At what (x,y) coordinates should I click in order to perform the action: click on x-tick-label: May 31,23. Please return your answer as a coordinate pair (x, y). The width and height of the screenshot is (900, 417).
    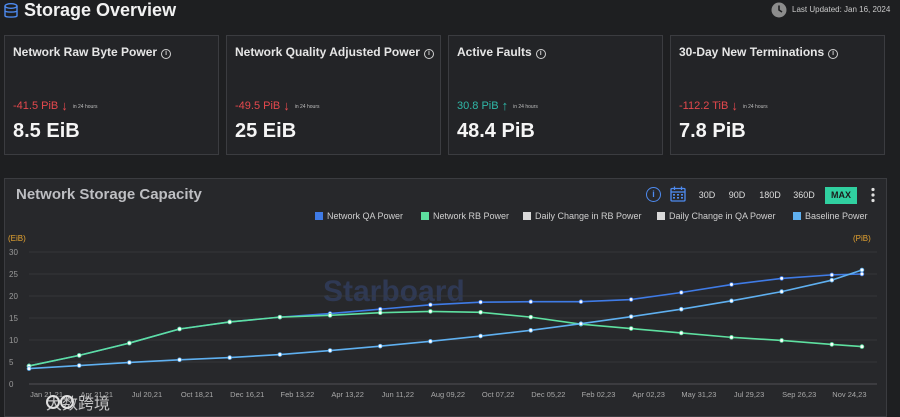
    Looking at the image, I should click on (698, 394).